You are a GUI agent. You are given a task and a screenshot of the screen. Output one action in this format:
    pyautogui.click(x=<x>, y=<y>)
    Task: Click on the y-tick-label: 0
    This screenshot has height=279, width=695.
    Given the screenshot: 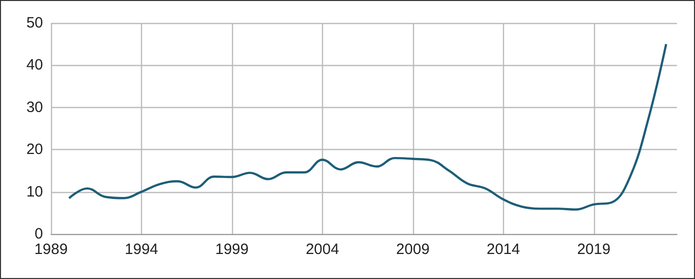 What is the action you would take?
    pyautogui.click(x=38, y=234)
    